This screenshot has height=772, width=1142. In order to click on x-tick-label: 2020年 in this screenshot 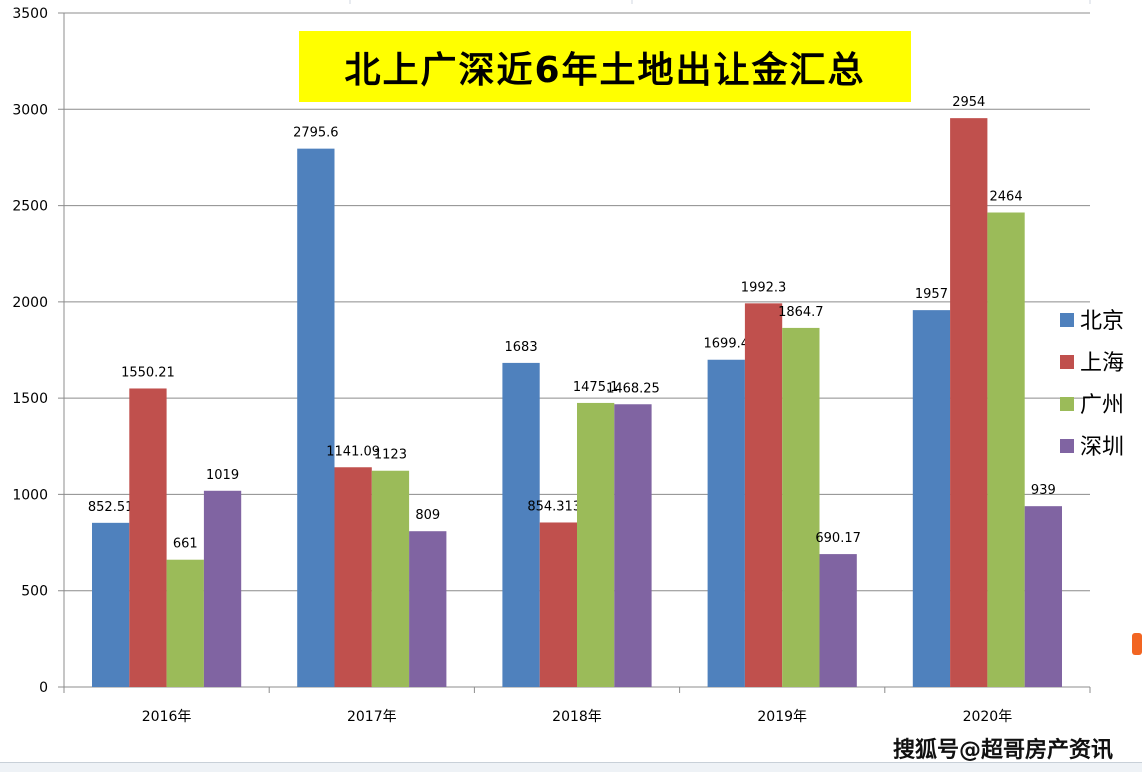, I will do `click(988, 717)`.